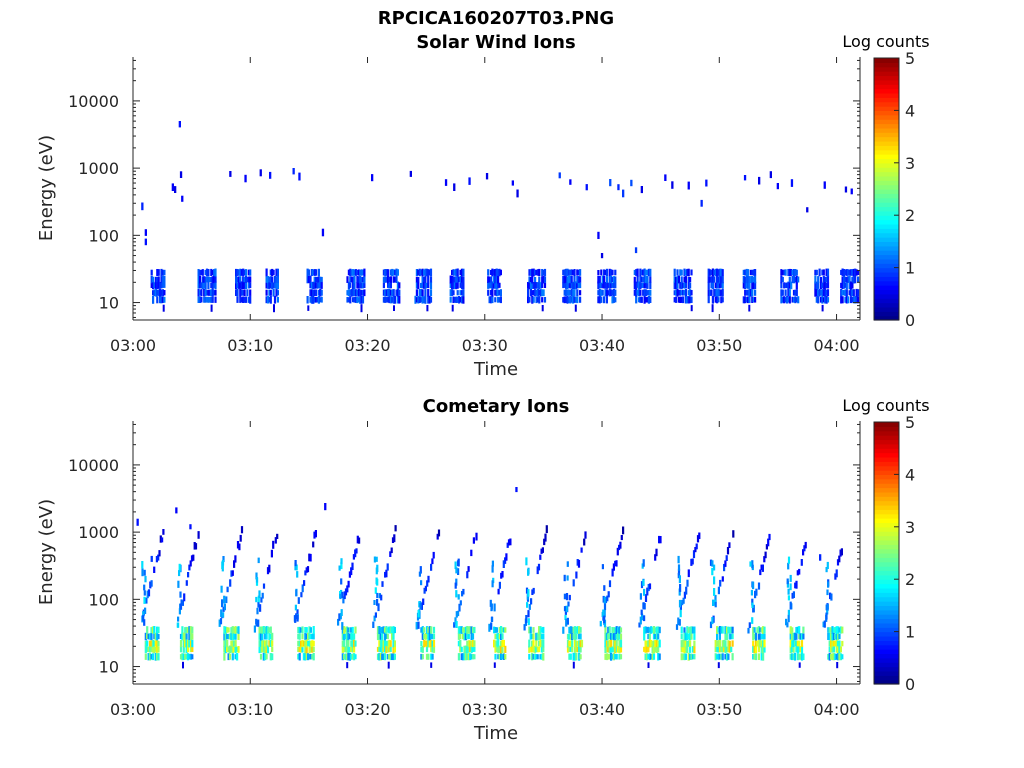 The image size is (1024, 768). What do you see at coordinates (820, 557) in the screenshot?
I see `cometary-point-cell` at bounding box center [820, 557].